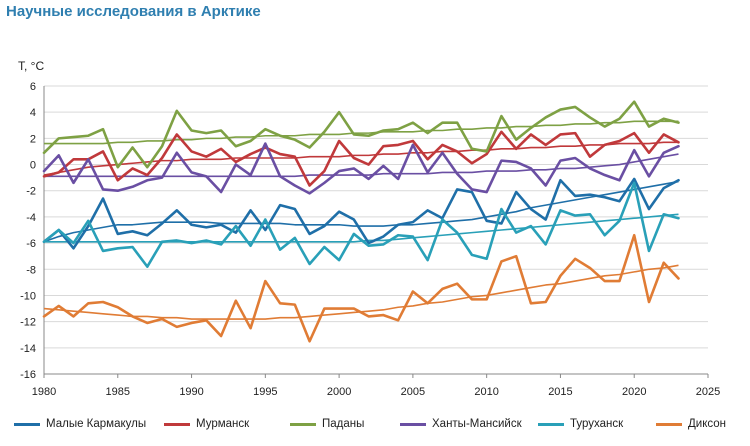 This screenshot has height=446, width=750. Describe the element at coordinates (133, 11) in the screenshot. I see `page-title: Научные исследования в Арктике` at that location.